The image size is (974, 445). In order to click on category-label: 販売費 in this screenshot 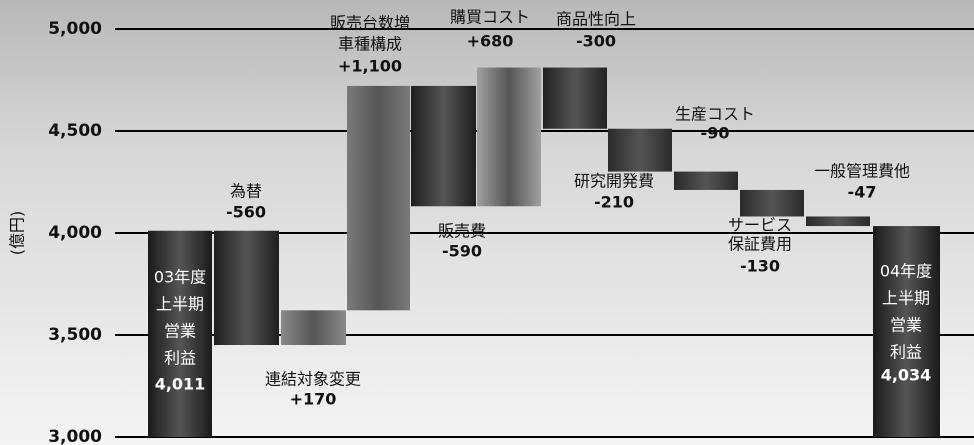, I will do `click(462, 231)`.